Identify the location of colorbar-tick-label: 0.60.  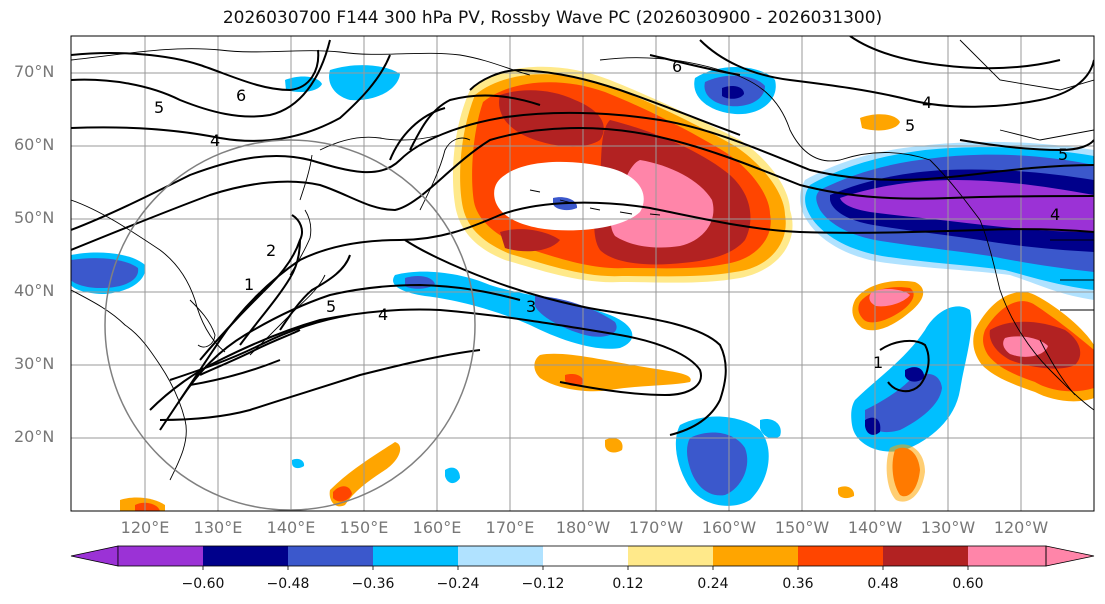
(968, 584).